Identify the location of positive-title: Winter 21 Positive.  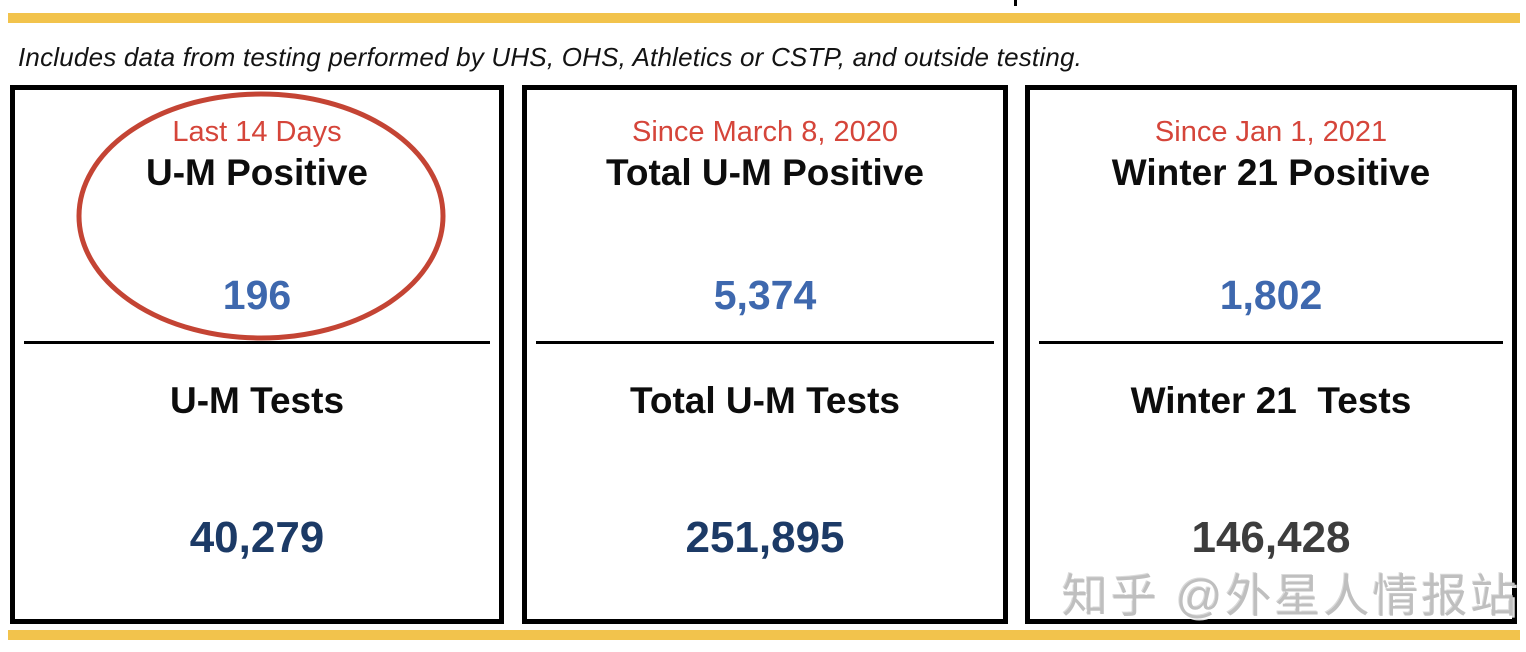
(1271, 172).